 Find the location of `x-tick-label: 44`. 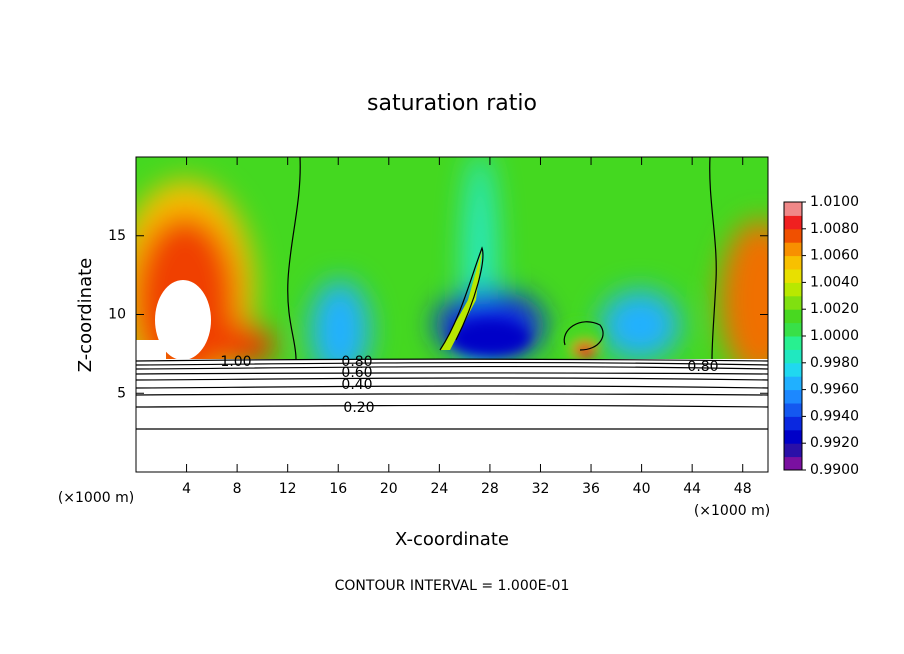

x-tick-label: 44 is located at coordinates (692, 489).